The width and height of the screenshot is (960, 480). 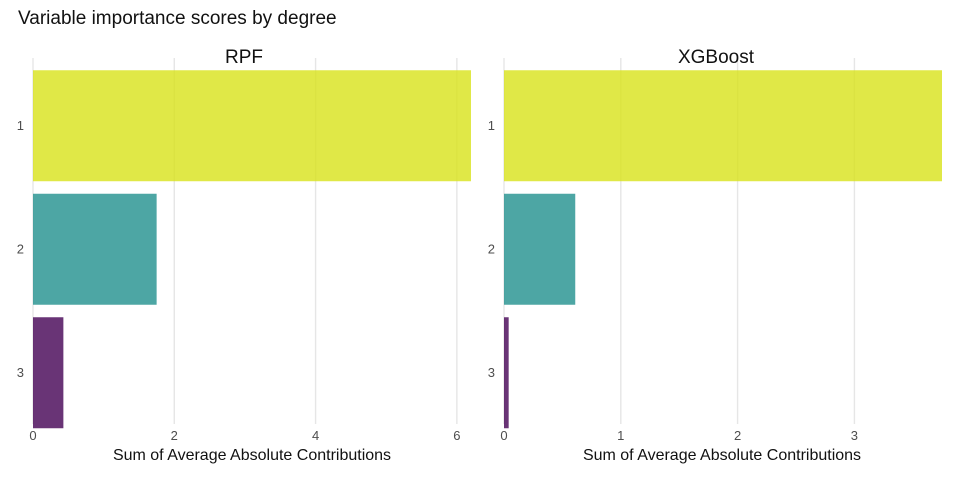 I want to click on y-tick-label-rpf-2: 2, so click(x=20, y=248).